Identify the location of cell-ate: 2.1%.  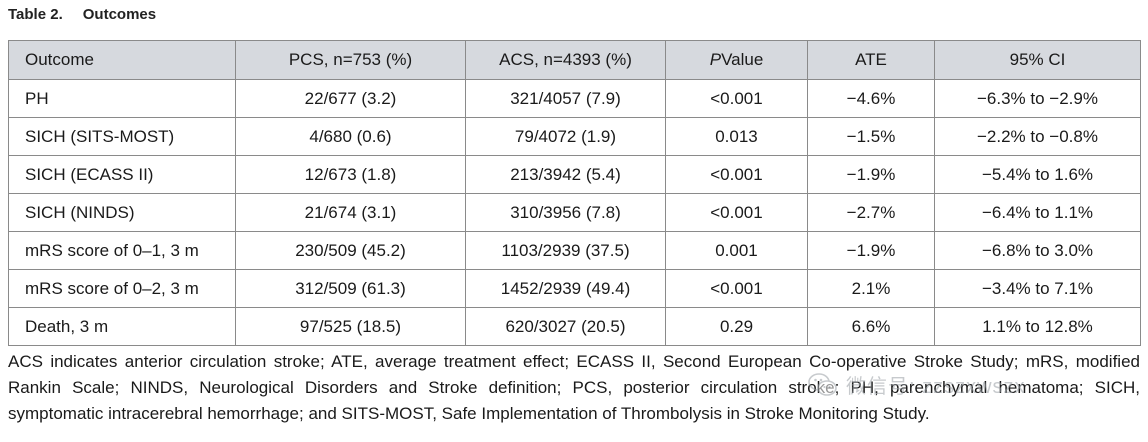
(871, 288).